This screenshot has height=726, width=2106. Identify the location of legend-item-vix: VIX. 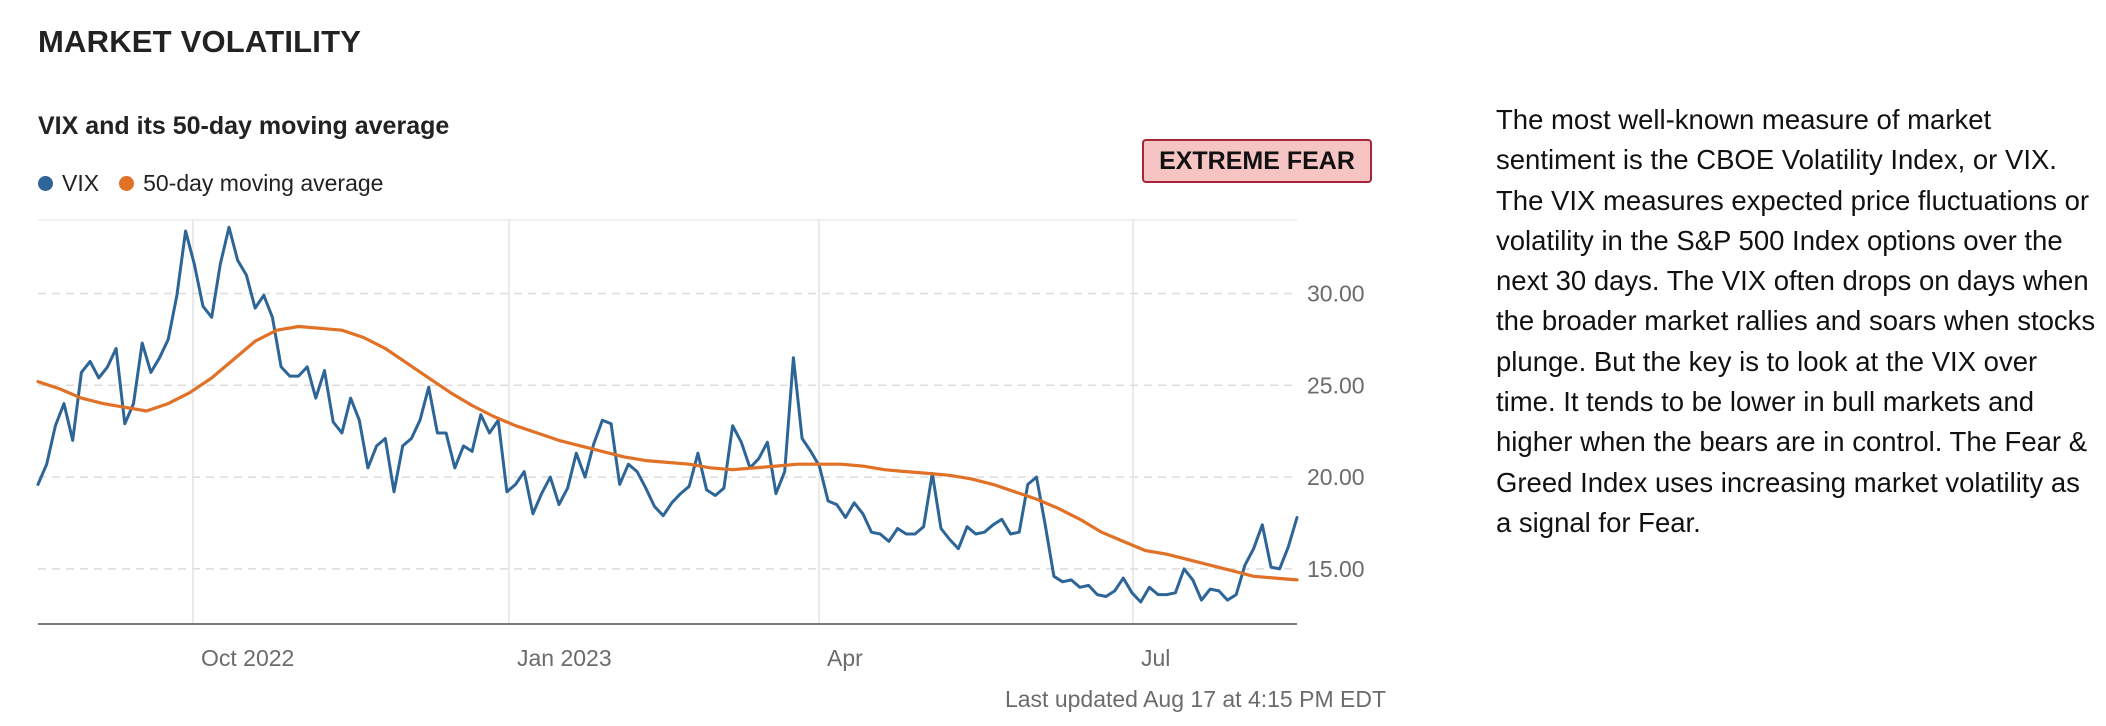
(68, 183).